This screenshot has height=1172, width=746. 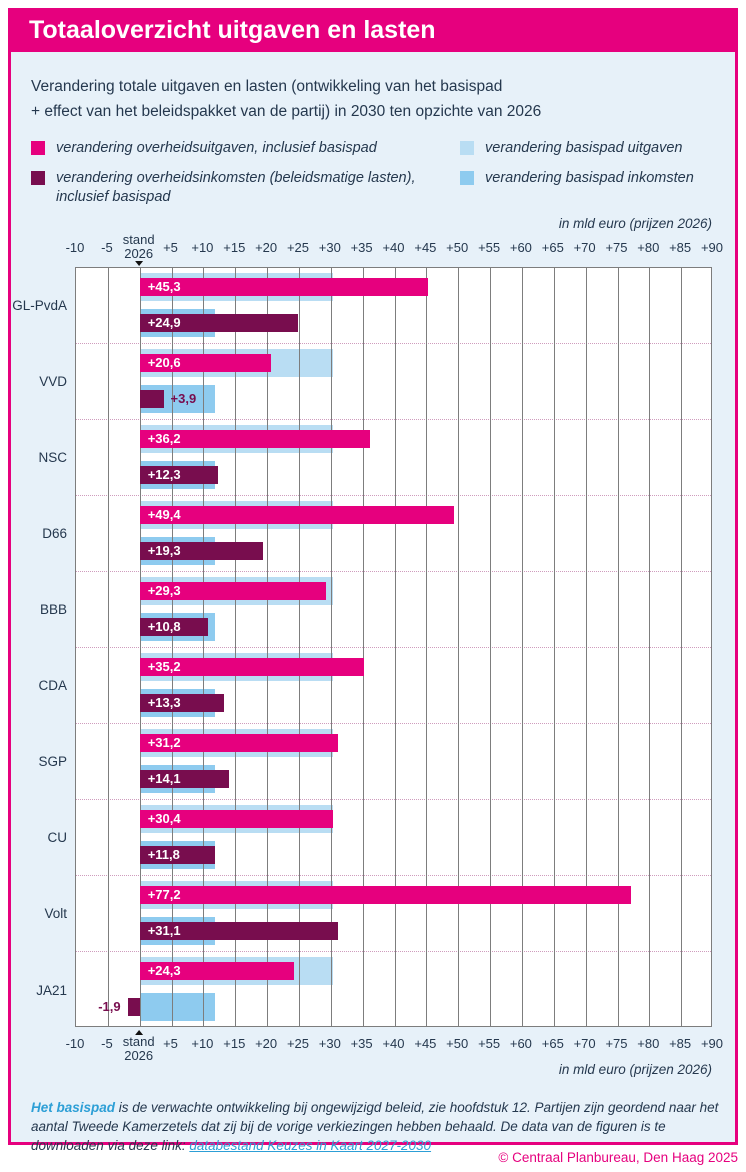 What do you see at coordinates (255, 439) in the screenshot?
I see `bar-uitgaven-NSC` at bounding box center [255, 439].